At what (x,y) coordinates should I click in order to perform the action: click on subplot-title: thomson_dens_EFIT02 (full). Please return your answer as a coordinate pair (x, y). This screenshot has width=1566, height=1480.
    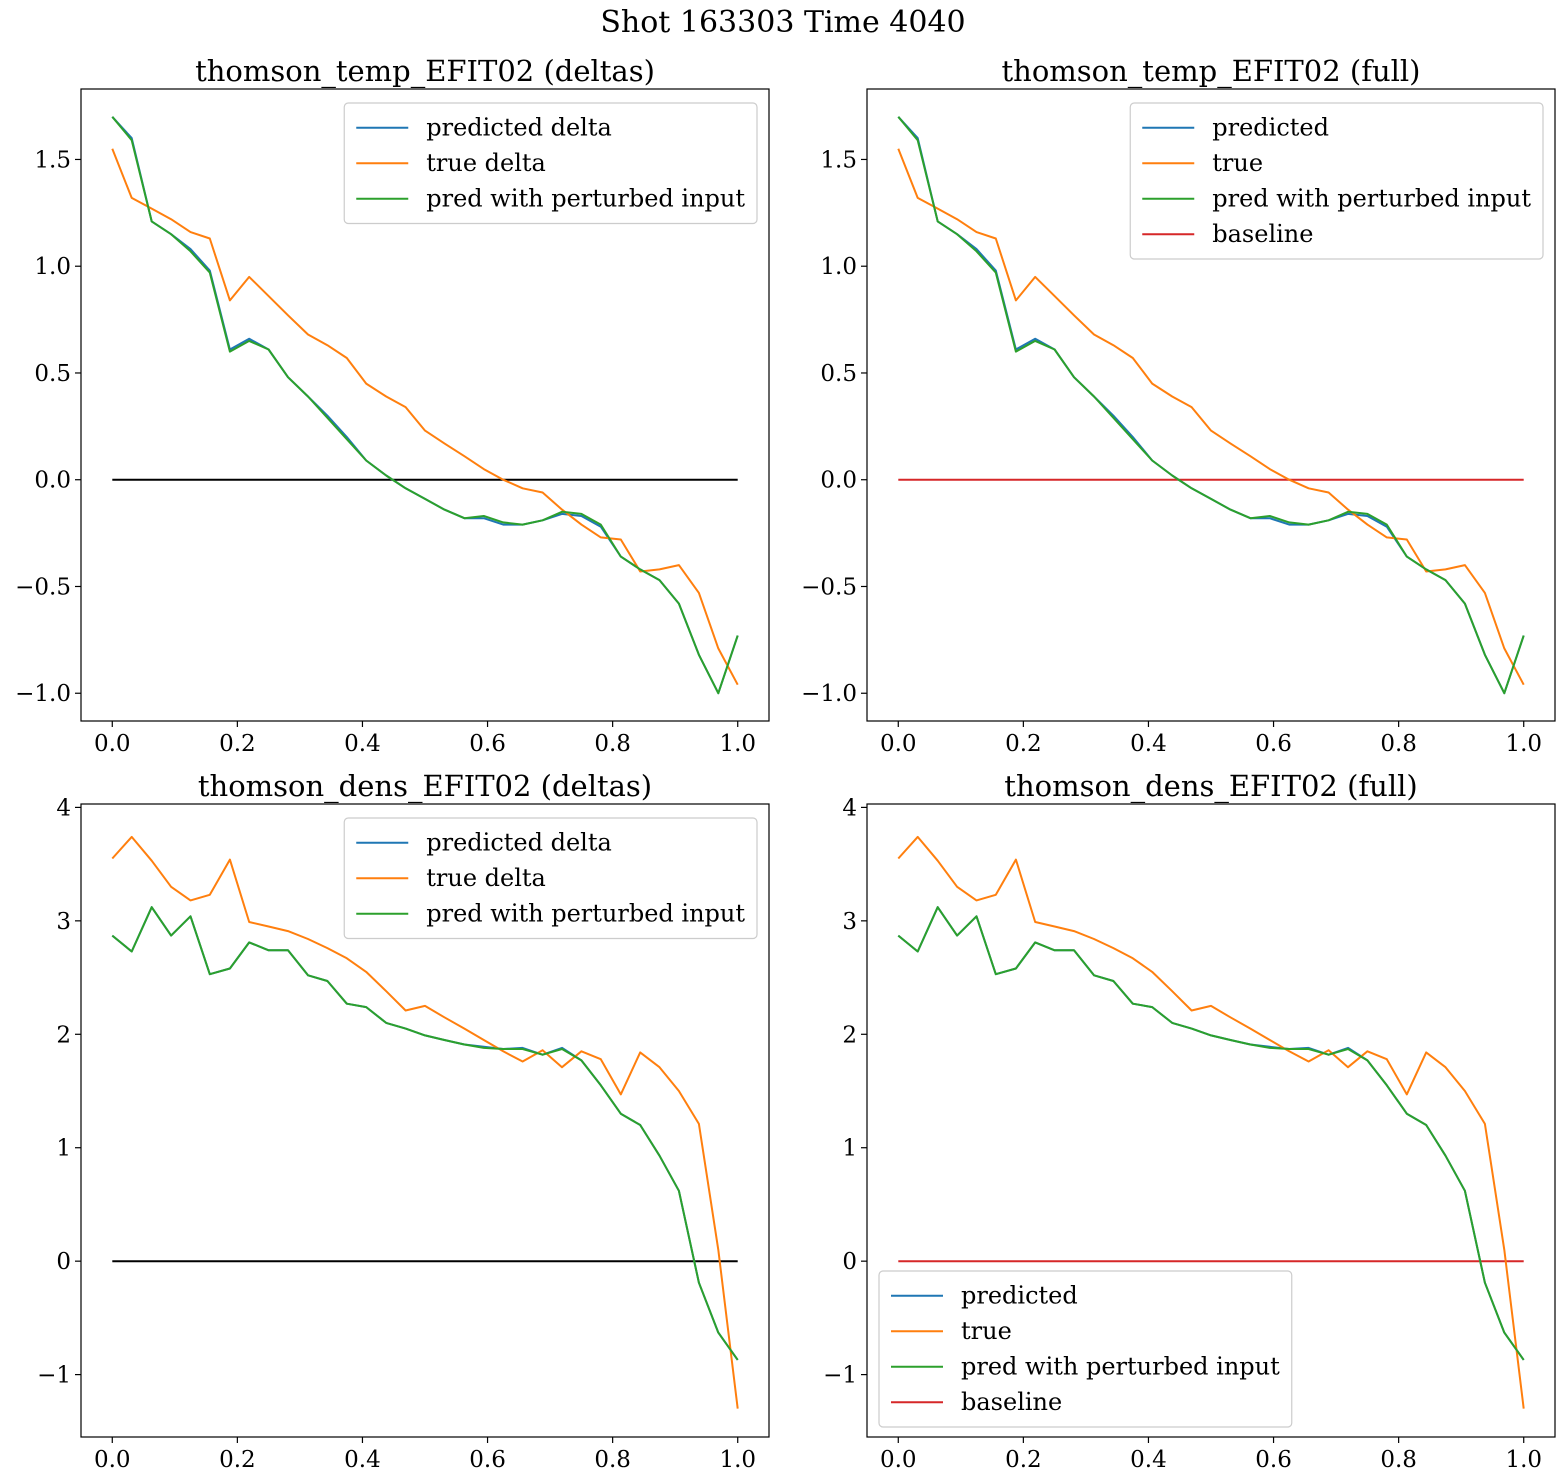
    Looking at the image, I should click on (1210, 786).